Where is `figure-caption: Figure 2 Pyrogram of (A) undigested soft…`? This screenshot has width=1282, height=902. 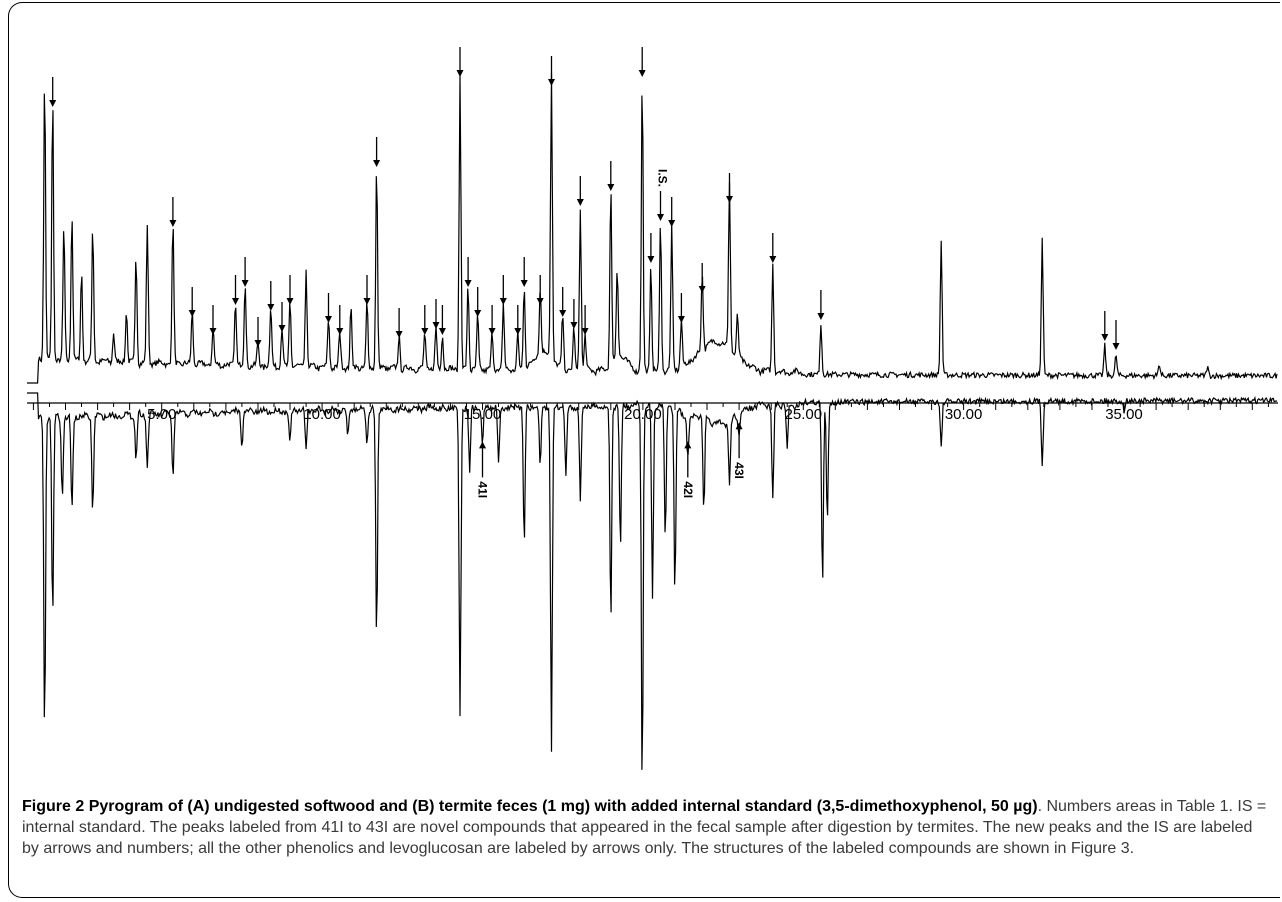 figure-caption: Figure 2 Pyrogram of (A) undigested soft… is located at coordinates (646, 827).